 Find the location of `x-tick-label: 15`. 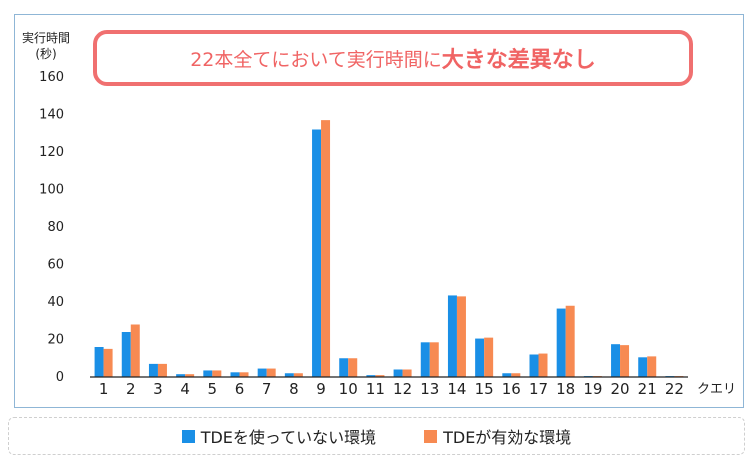

x-tick-label: 15 is located at coordinates (484, 389).